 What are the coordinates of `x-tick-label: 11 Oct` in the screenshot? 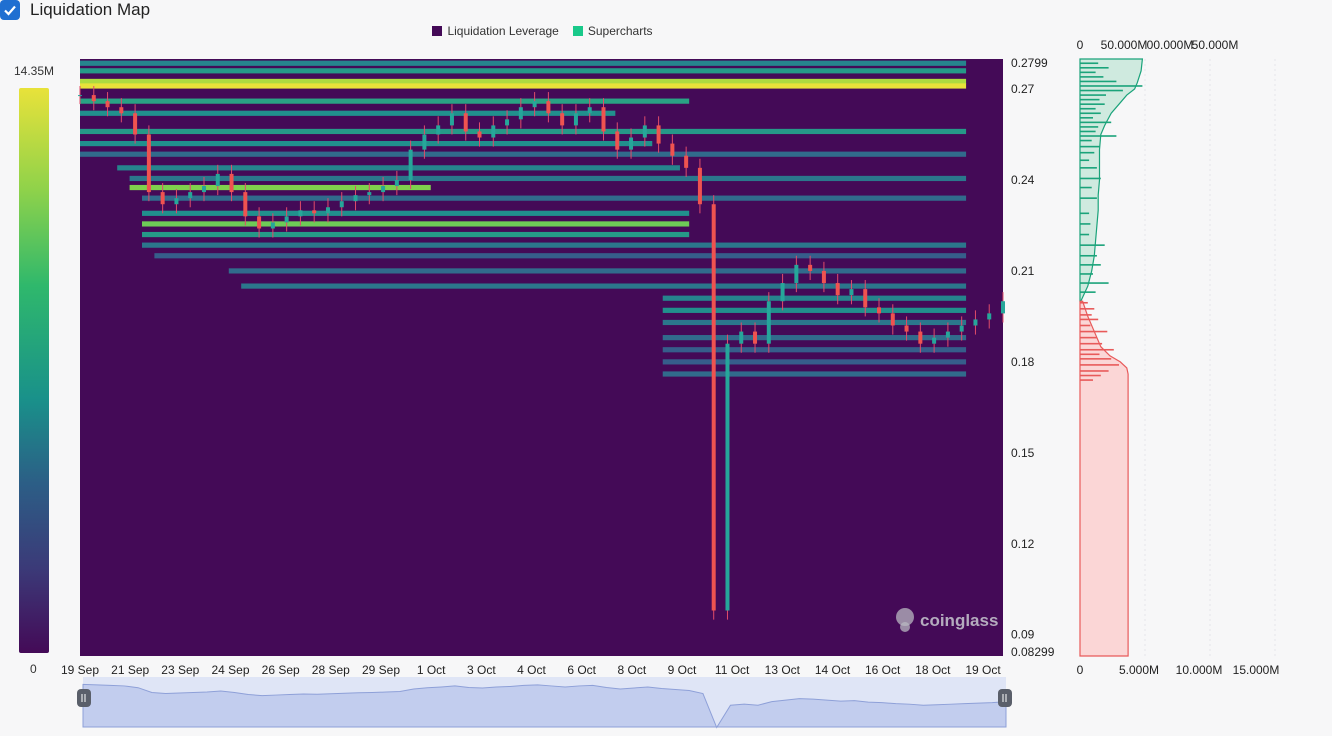 It's located at (732, 670).